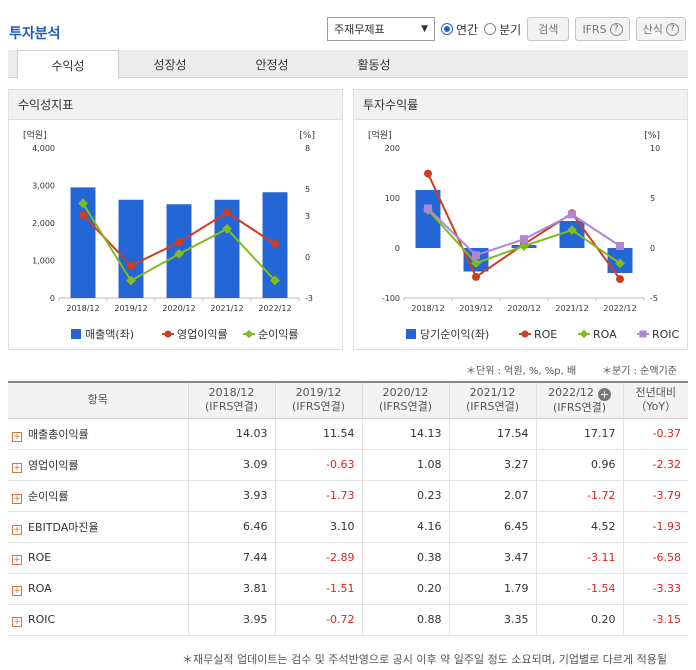 This screenshot has height=670, width=696. I want to click on row-label: + EBITDA마진율, so click(98, 527).